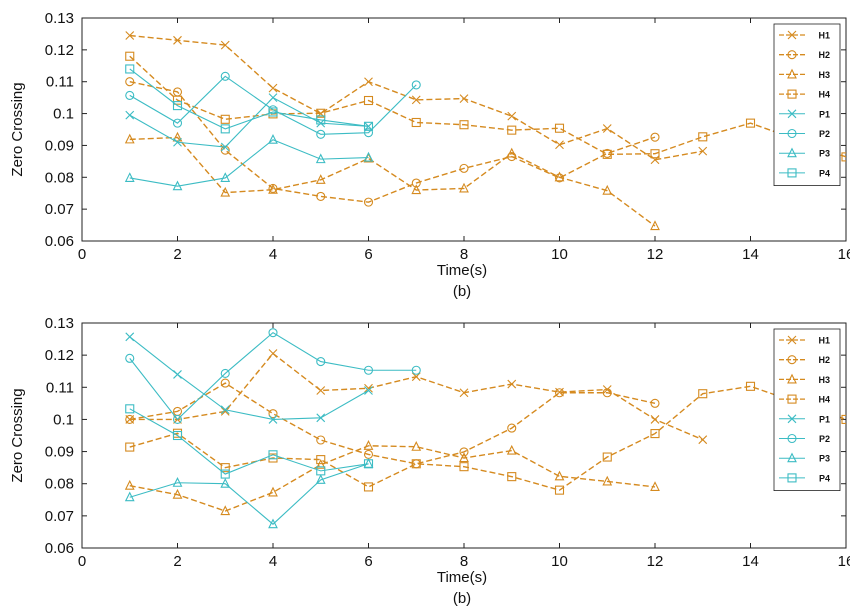  I want to click on x-tick-label: 0, so click(82, 254).